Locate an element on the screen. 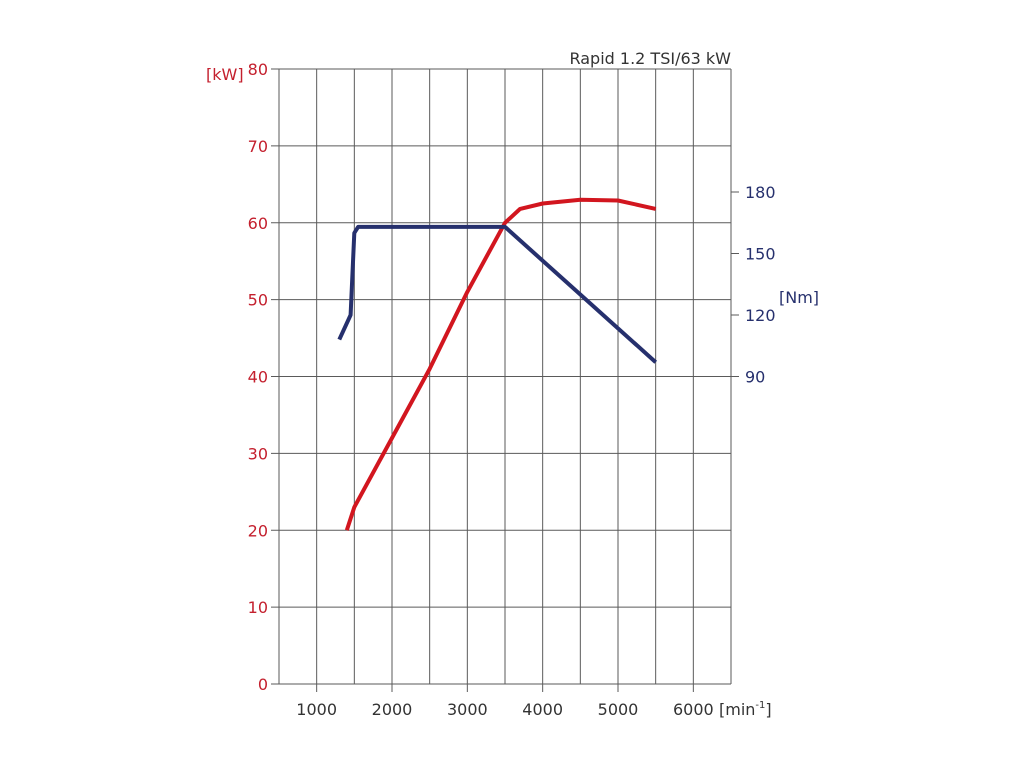 Image resolution: width=1024 pixels, height=768 pixels. x-axis-unit-close: ] is located at coordinates (768, 709).